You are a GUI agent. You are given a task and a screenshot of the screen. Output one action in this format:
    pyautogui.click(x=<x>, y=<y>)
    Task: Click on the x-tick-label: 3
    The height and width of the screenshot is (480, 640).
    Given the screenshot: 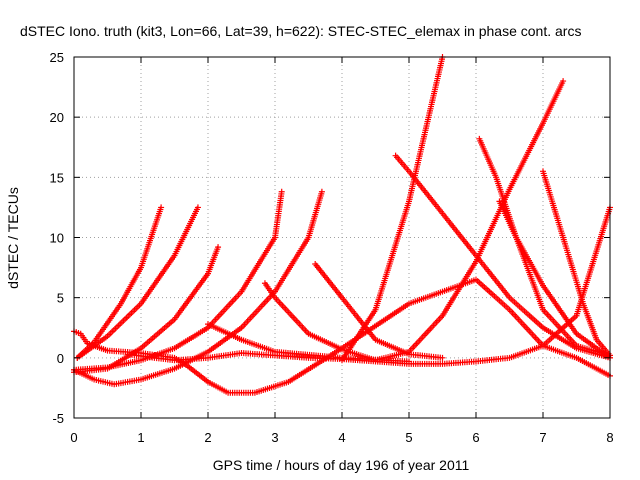 What is the action you would take?
    pyautogui.click(x=274, y=437)
    